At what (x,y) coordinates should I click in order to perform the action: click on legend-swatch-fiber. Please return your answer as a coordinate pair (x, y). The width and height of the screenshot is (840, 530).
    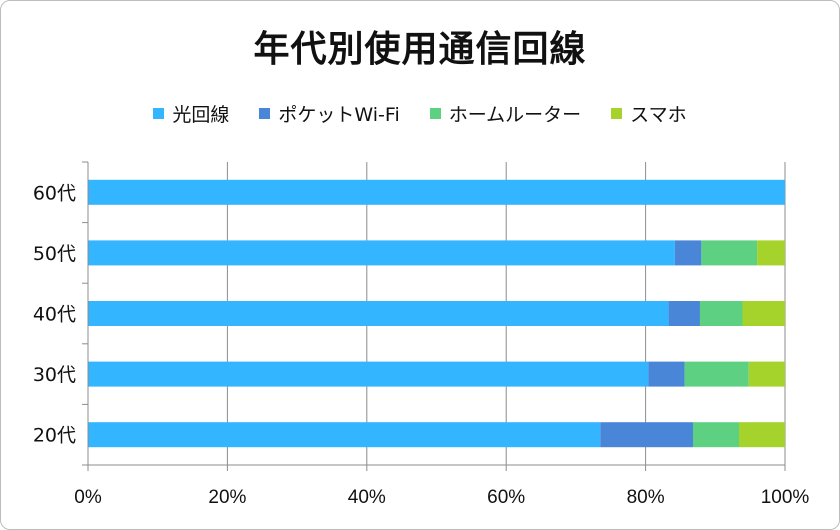
    Looking at the image, I should click on (159, 113).